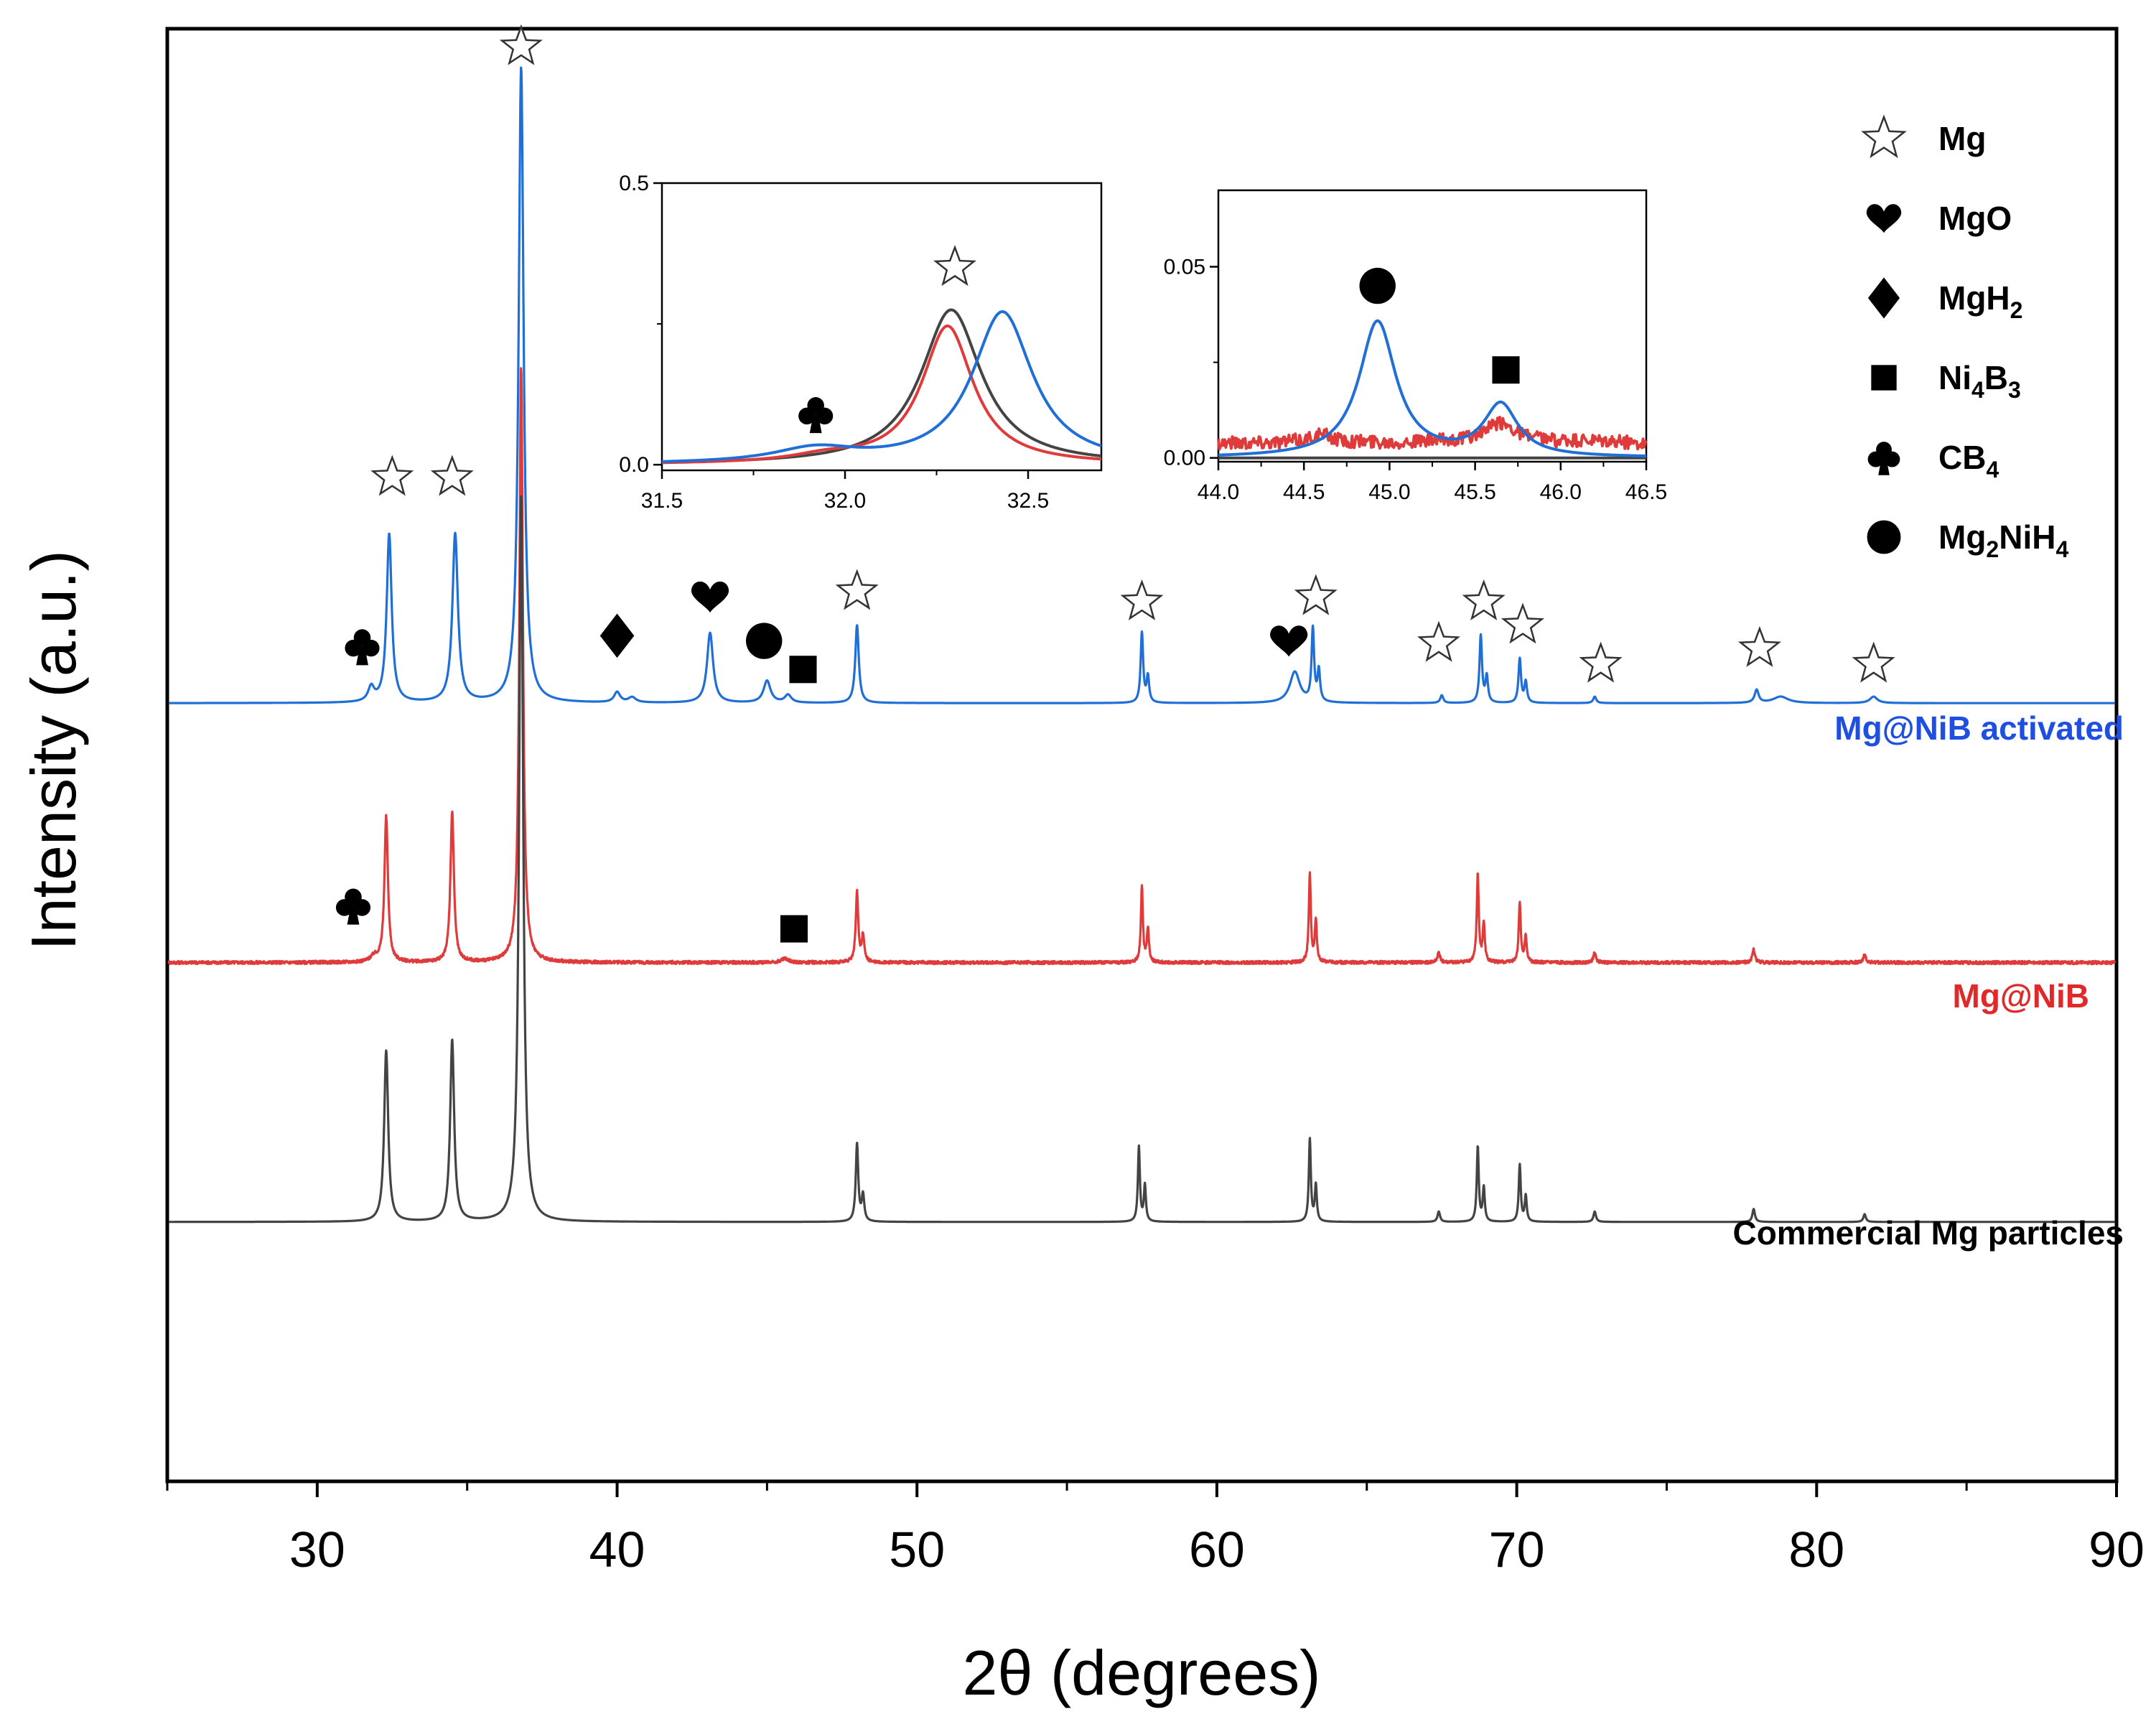  Describe the element at coordinates (1389, 492) in the screenshot. I see `inset-x-tick-label: 45.0` at that location.